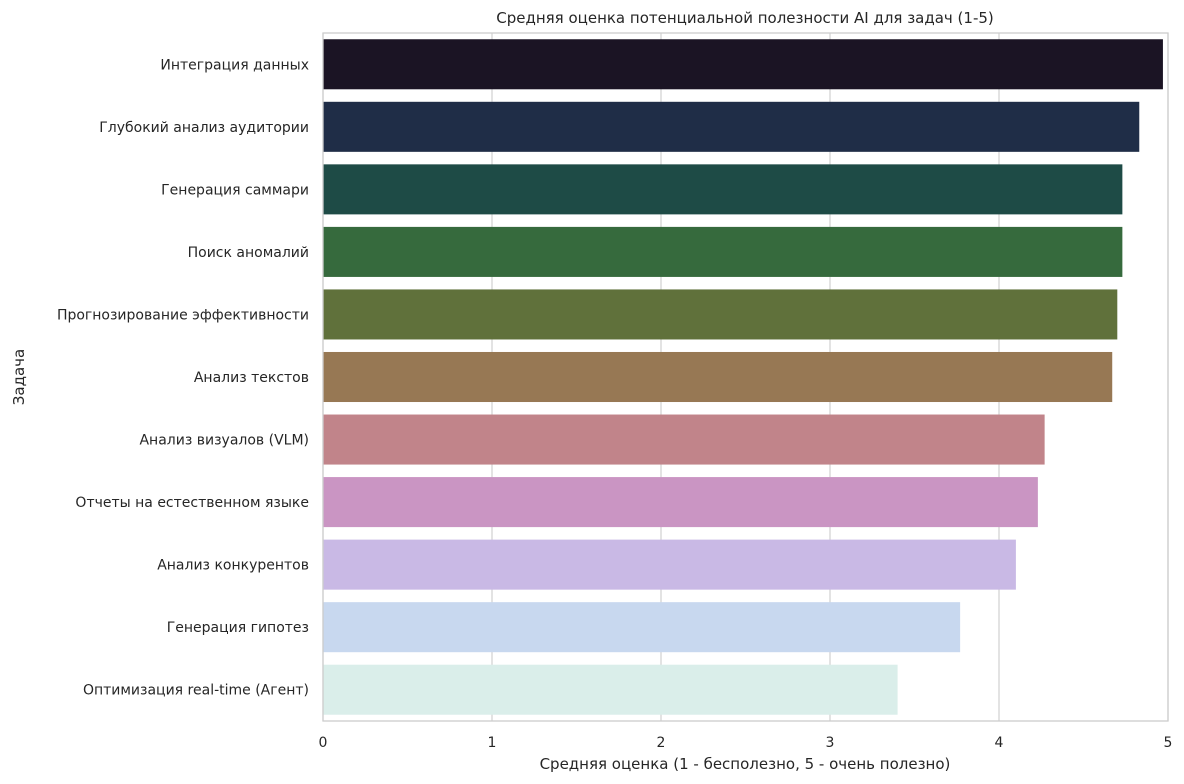 The height and width of the screenshot is (784, 1184). I want to click on y-tick-label: Поиск аномалий, so click(248, 253).